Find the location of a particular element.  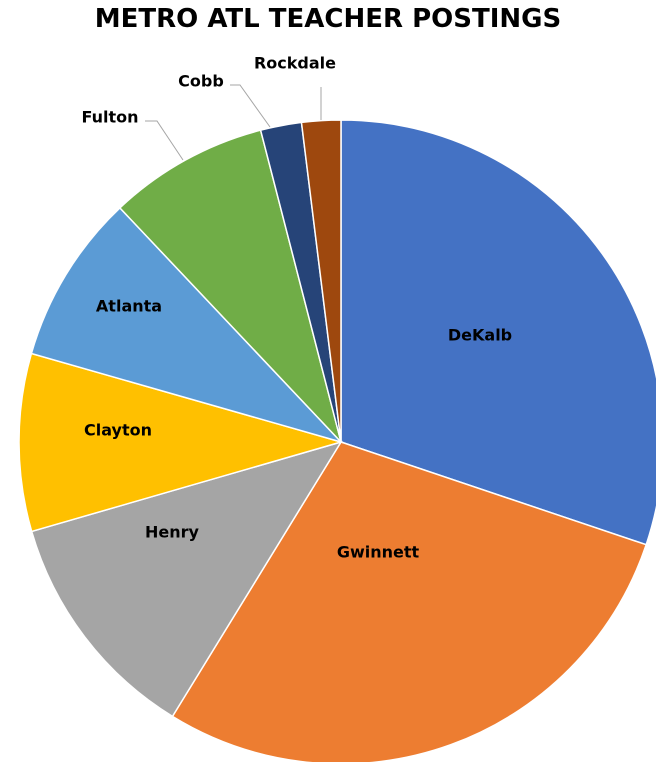

slice-fulton is located at coordinates (230, 286).